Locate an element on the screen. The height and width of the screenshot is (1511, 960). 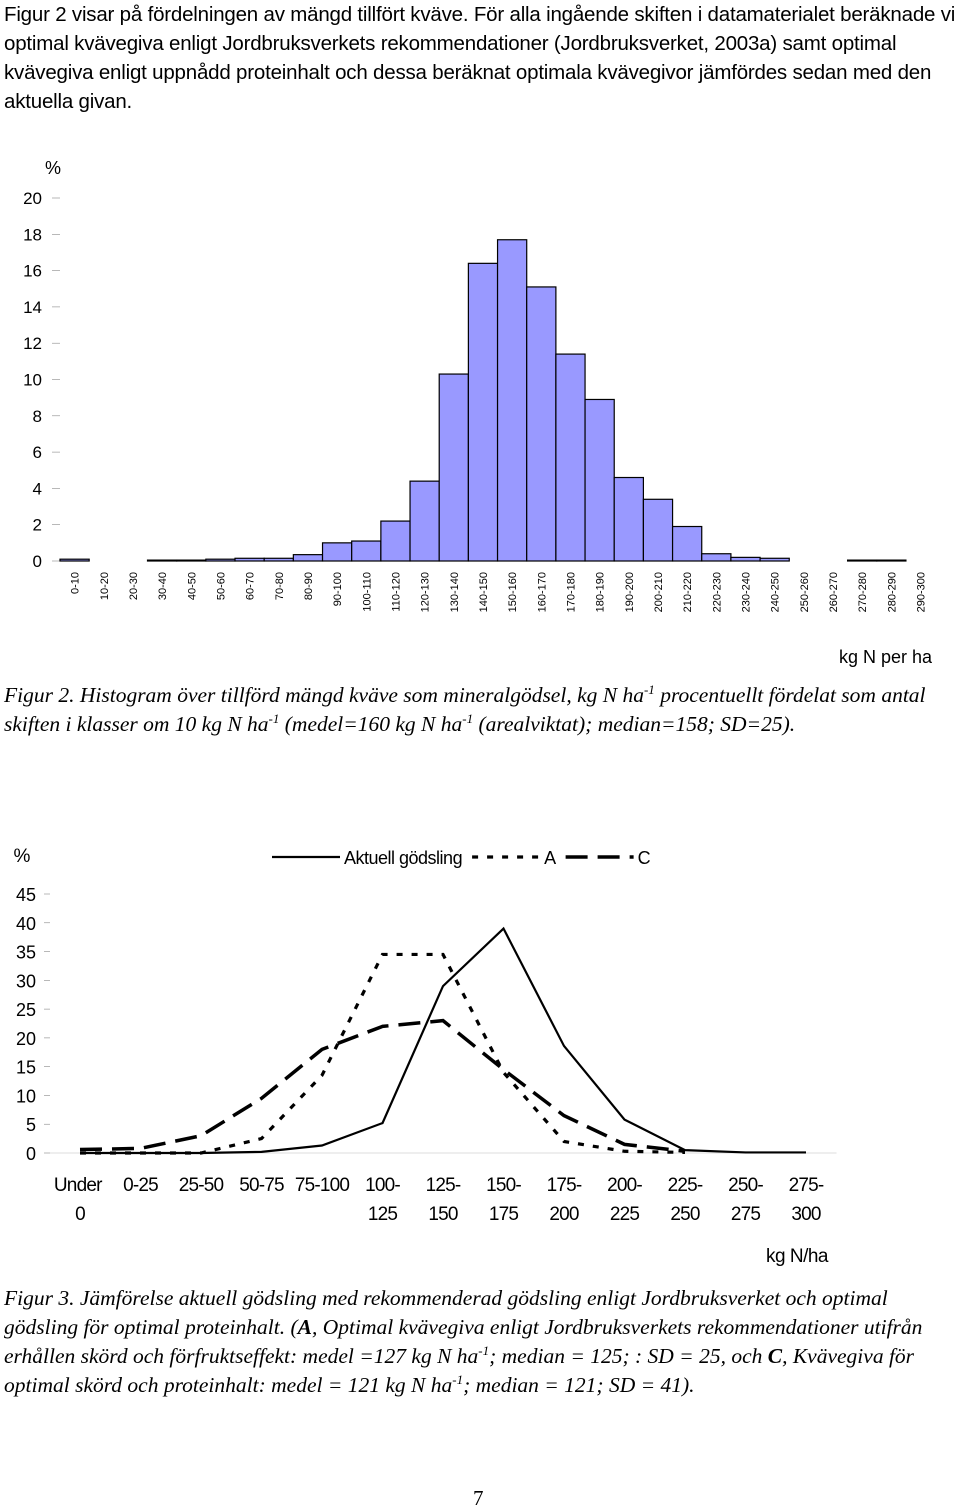
legend-label: Aktuell gödsling is located at coordinates (403, 858).